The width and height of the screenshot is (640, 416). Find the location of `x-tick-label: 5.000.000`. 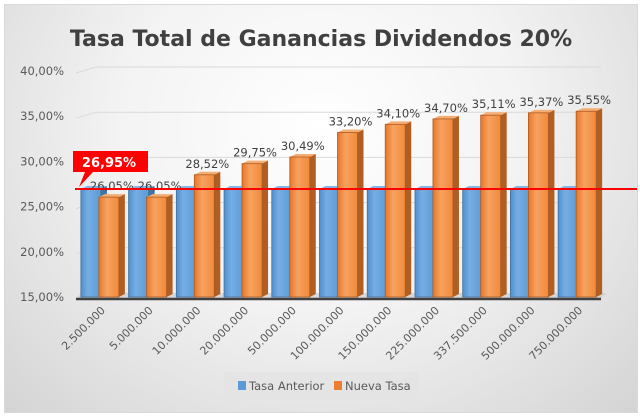

x-tick-label: 5.000.000 is located at coordinates (131, 328).